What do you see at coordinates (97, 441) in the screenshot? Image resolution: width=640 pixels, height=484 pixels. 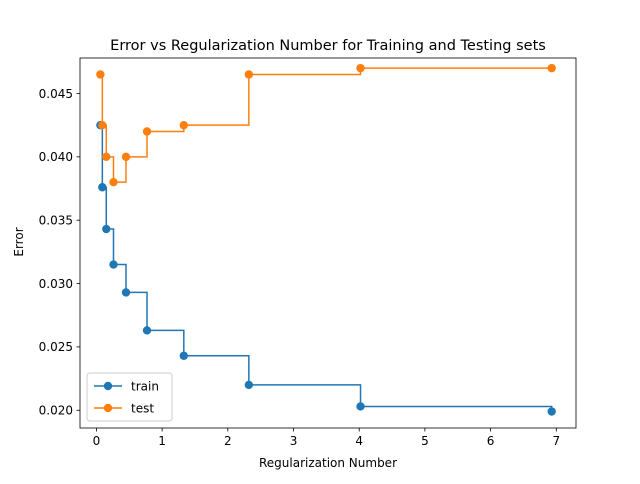 I see `x-tick-label-0: 0` at bounding box center [97, 441].